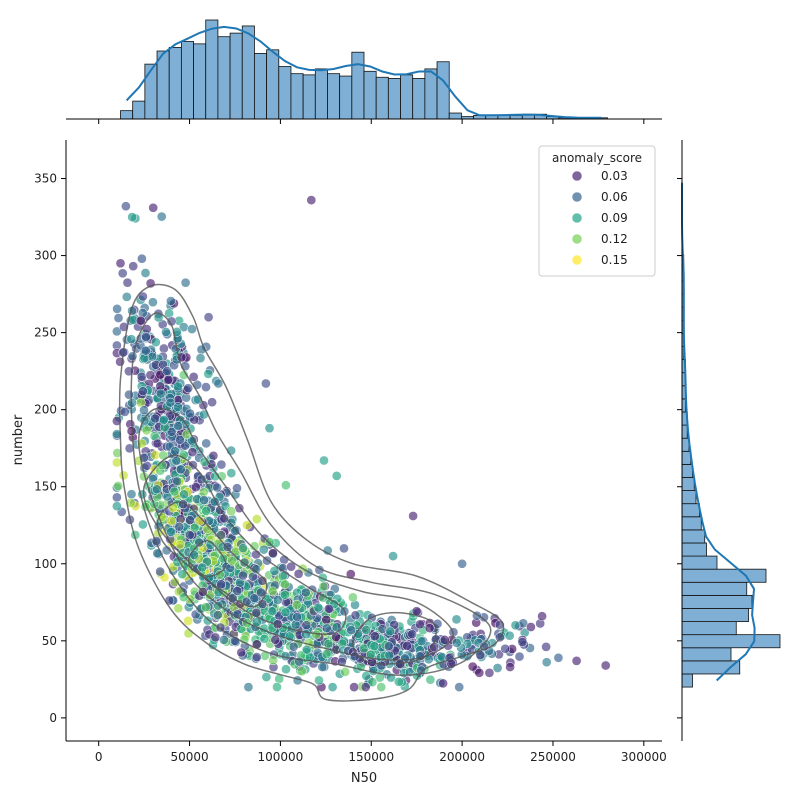 The height and width of the screenshot is (804, 800). Describe the element at coordinates (553, 757) in the screenshot. I see `x-tick-label: 250000` at that location.